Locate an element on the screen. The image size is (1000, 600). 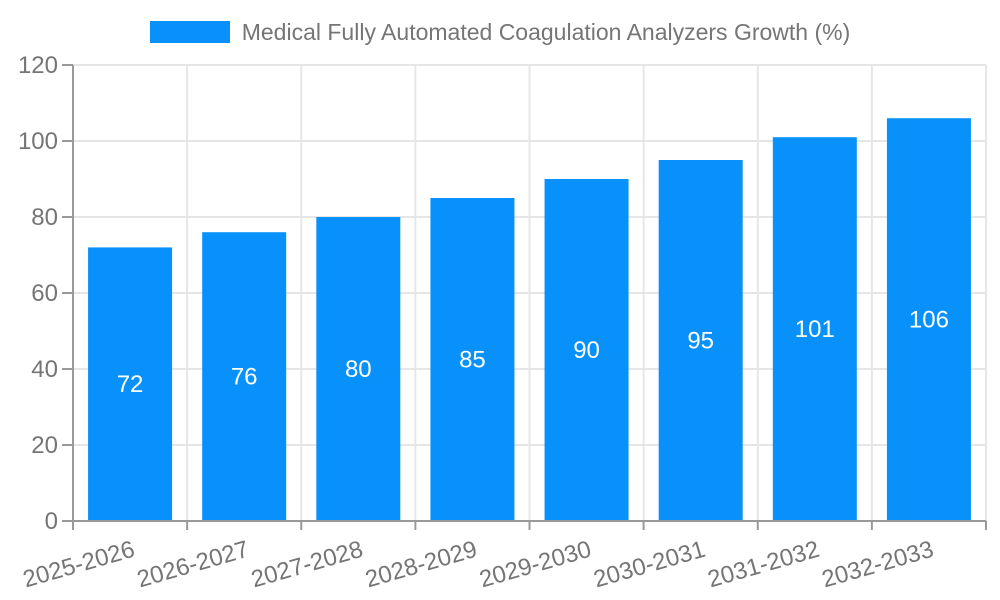
bar-2032-2033 is located at coordinates (928, 319).